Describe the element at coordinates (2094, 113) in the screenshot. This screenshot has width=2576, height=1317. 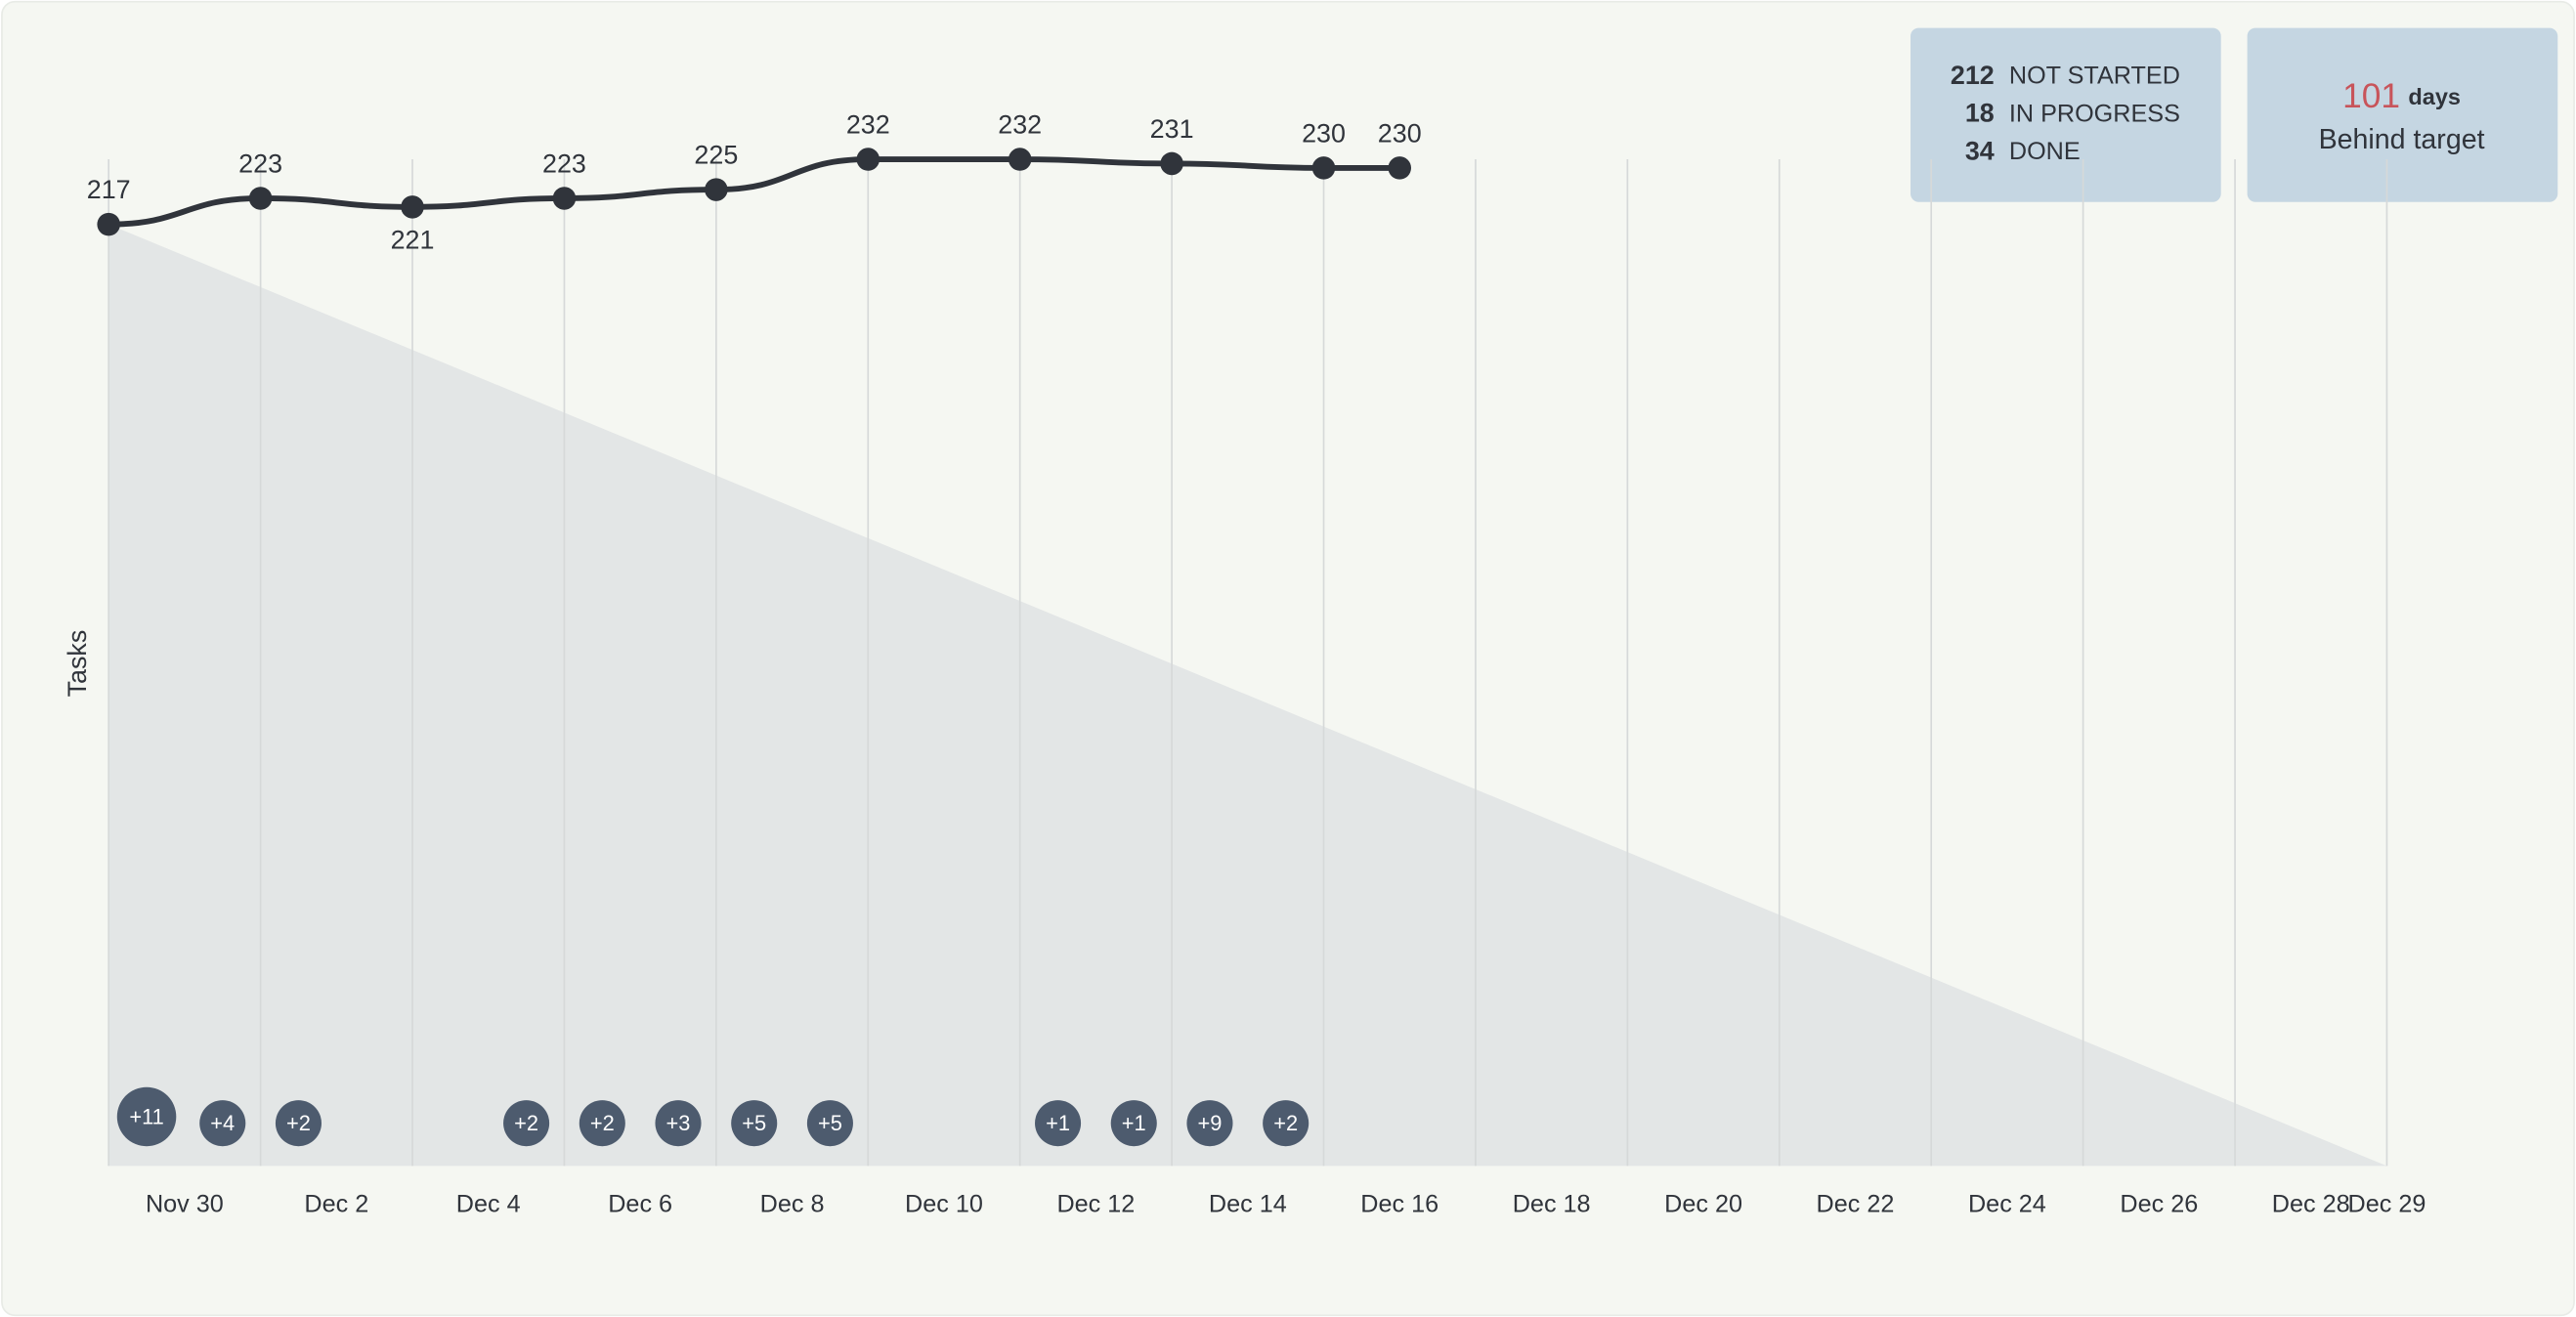
I see `summary-label: IN PROGRESS` at that location.